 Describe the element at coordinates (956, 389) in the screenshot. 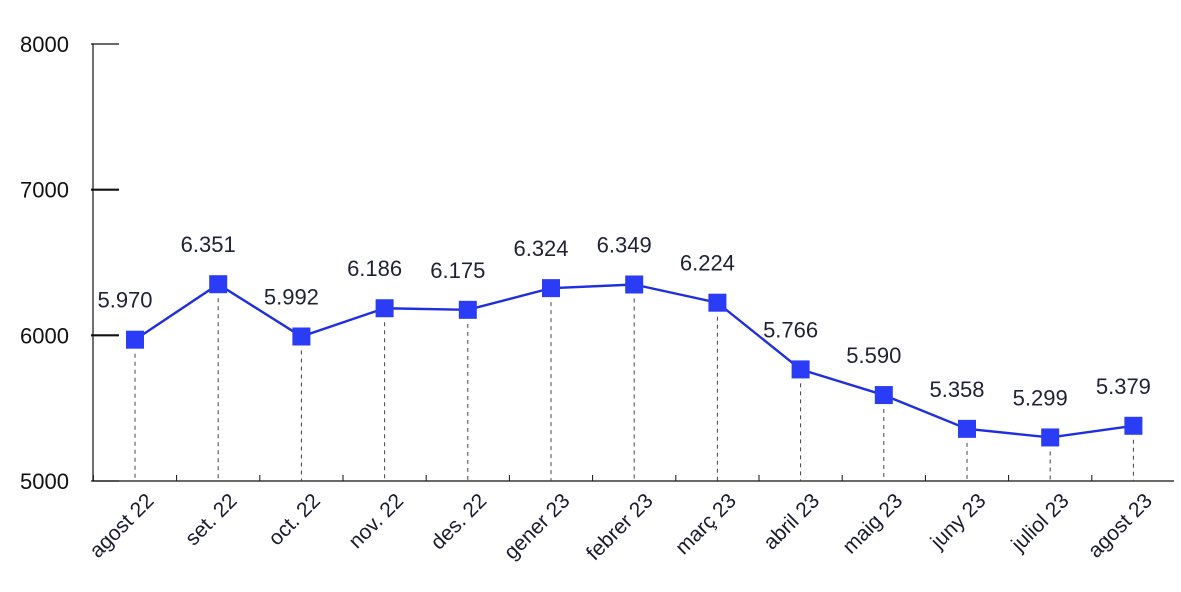

I see `data-label: 5.358` at that location.